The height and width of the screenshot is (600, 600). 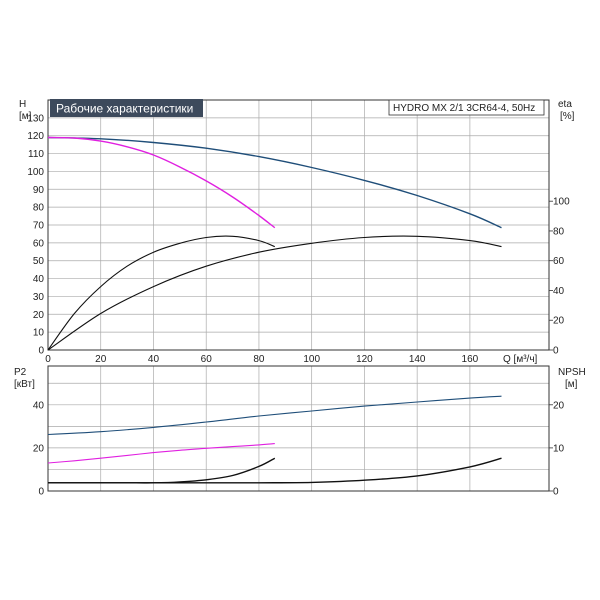 What do you see at coordinates (565, 104) in the screenshot?
I see `eta-axis-label: eta` at bounding box center [565, 104].